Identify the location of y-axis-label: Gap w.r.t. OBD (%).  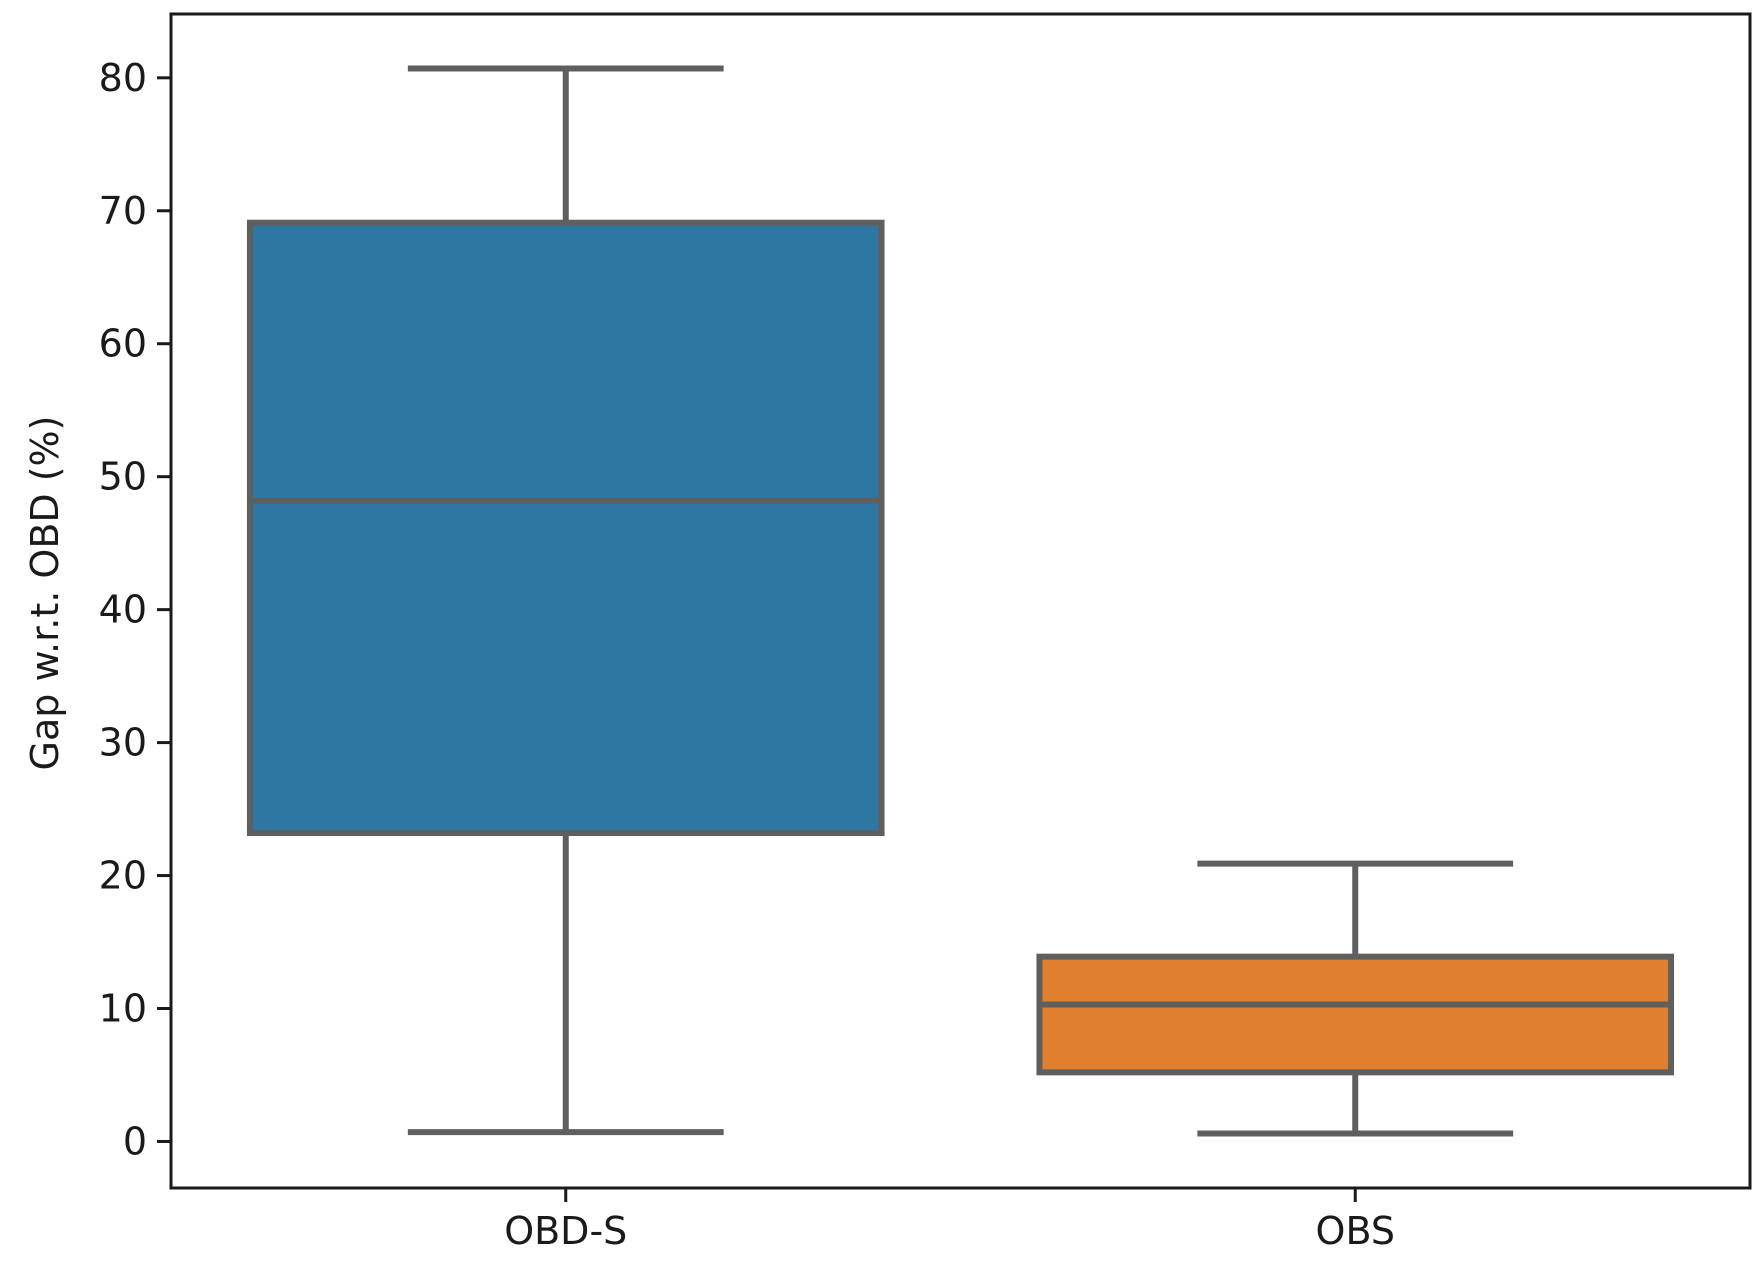
(45, 593).